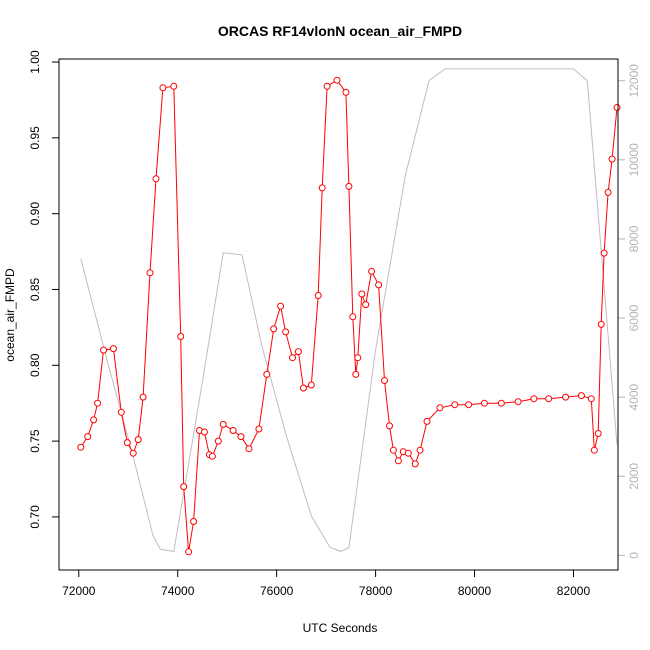 This screenshot has width=650, height=650. Describe the element at coordinates (634, 476) in the screenshot. I see `y2-tick-label: 2000` at that location.